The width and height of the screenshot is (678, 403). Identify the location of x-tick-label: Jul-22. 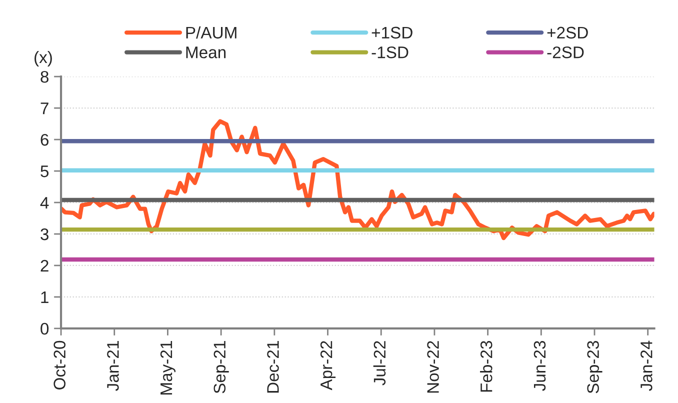
(379, 363).